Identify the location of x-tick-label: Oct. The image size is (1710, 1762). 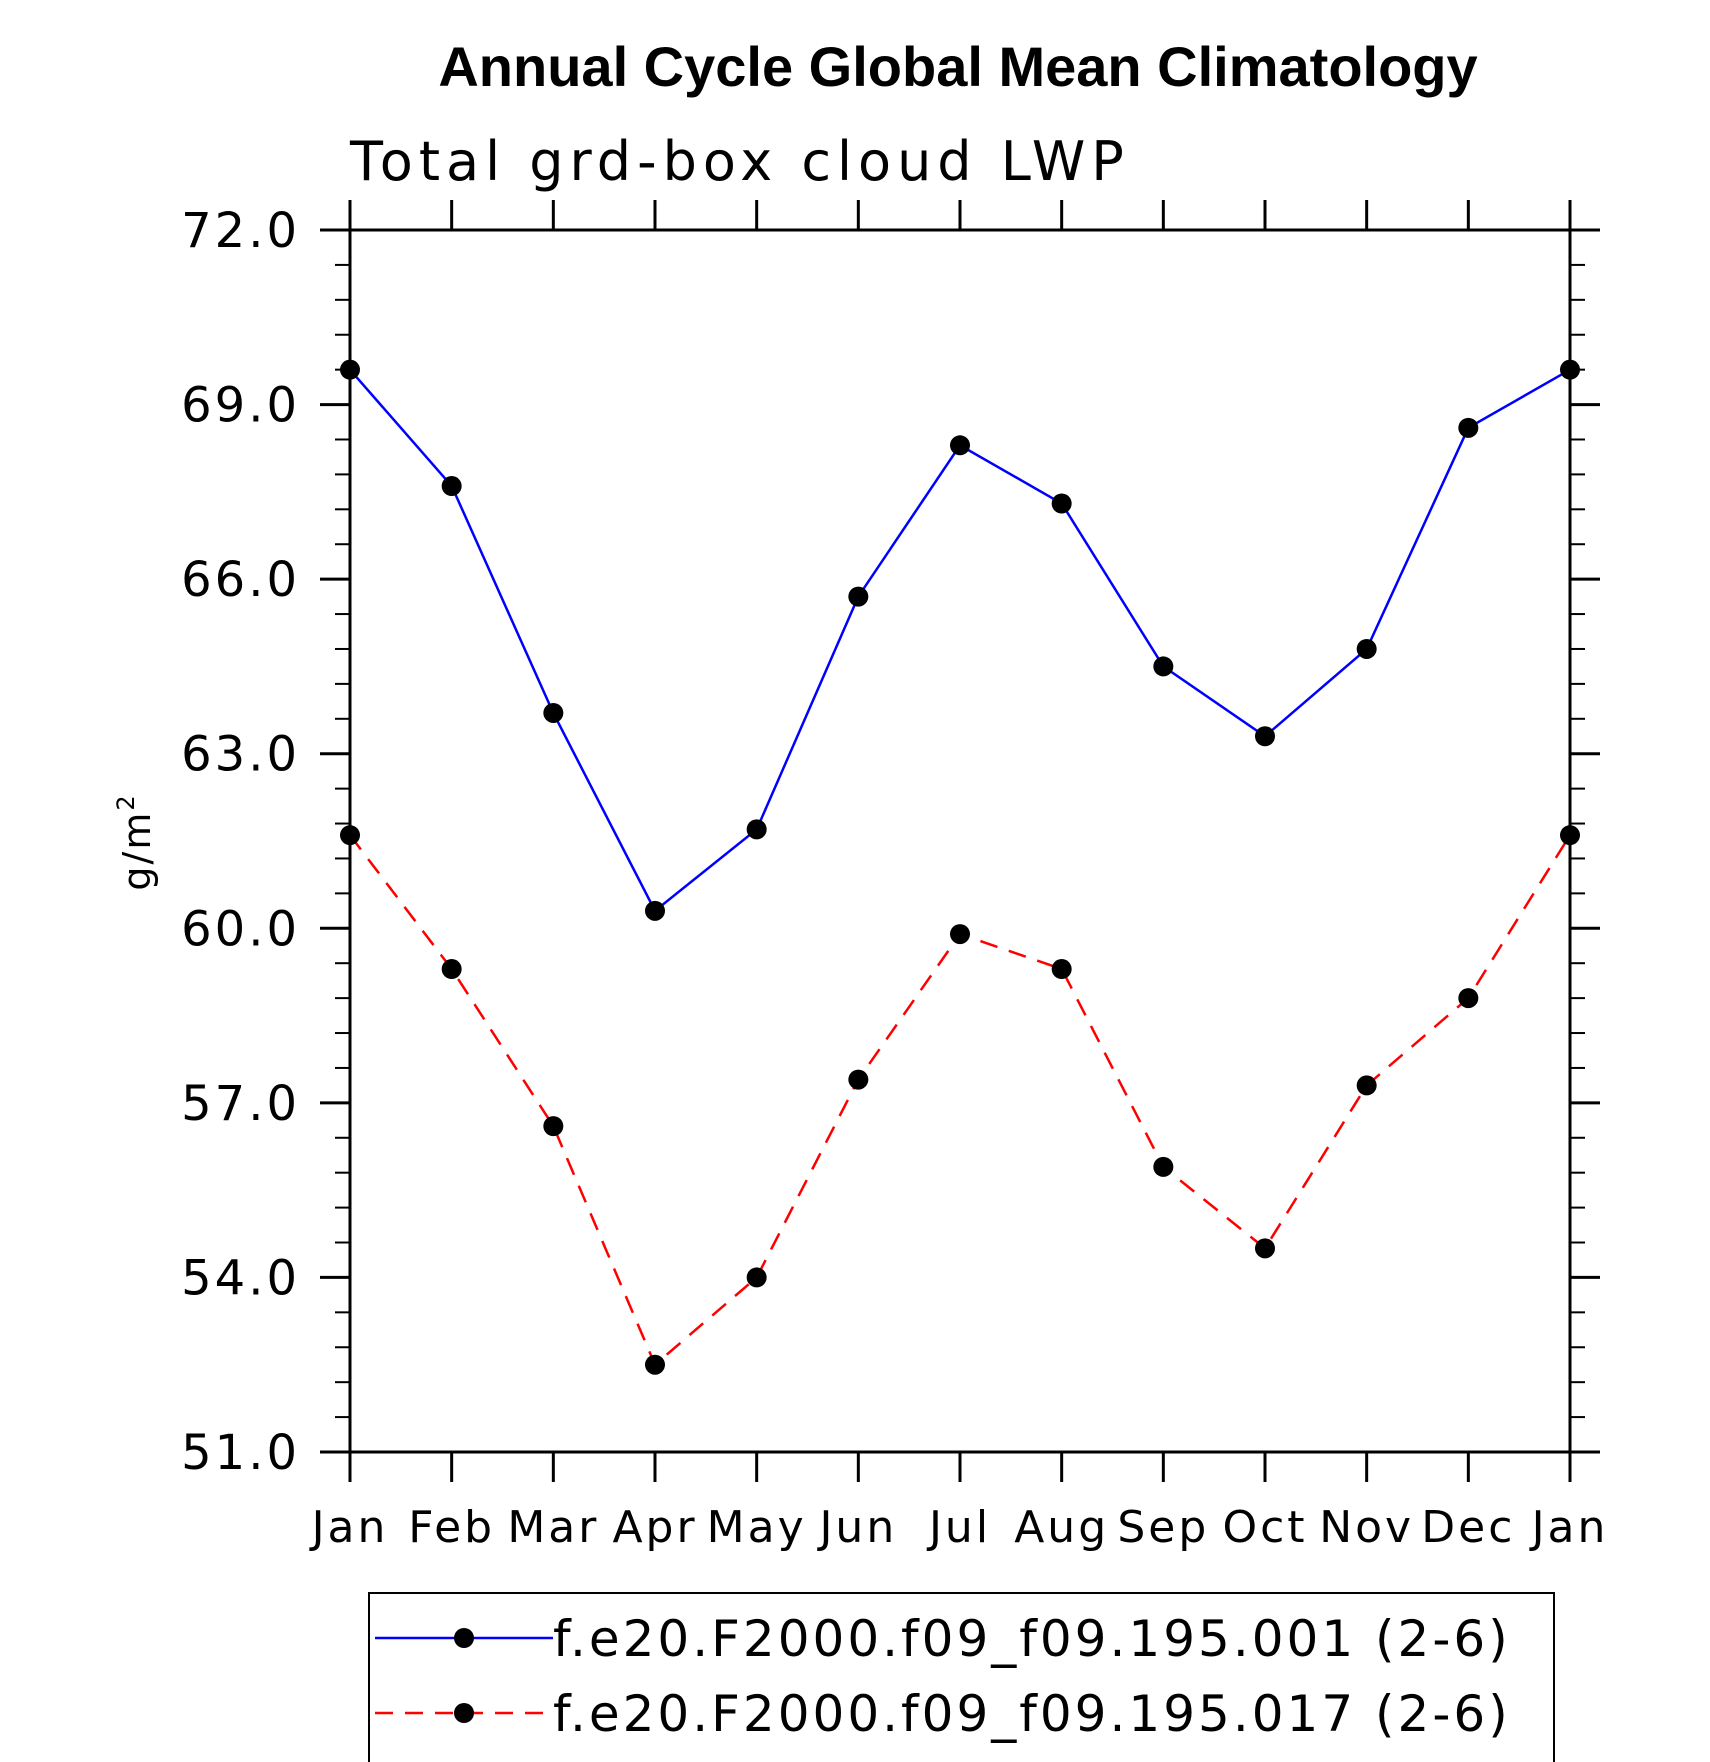
(1264, 1527).